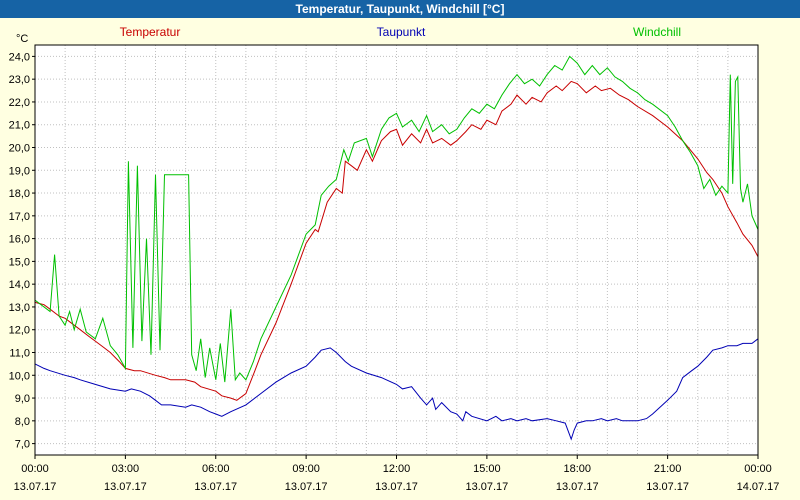 The width and height of the screenshot is (800, 500). I want to click on x-tick-time-label: 09:00, so click(306, 469).